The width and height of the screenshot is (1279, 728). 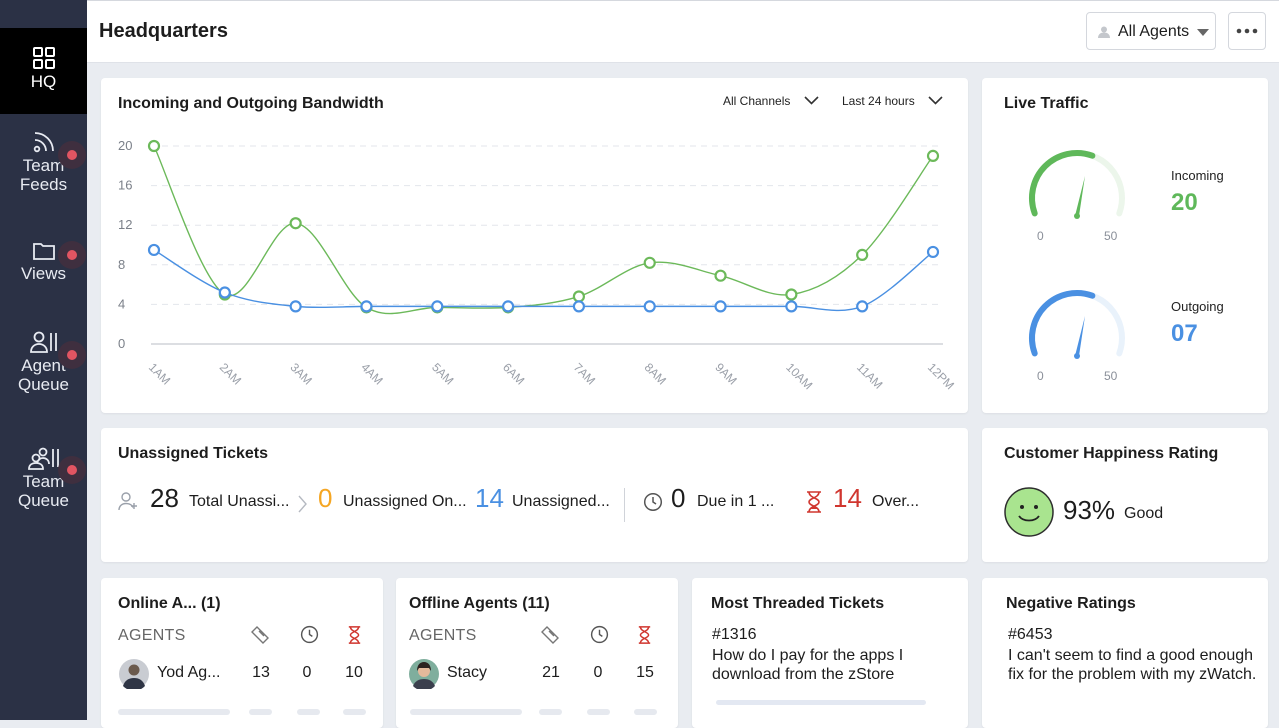 What do you see at coordinates (1184, 202) in the screenshot?
I see `incoming-value: 20` at bounding box center [1184, 202].